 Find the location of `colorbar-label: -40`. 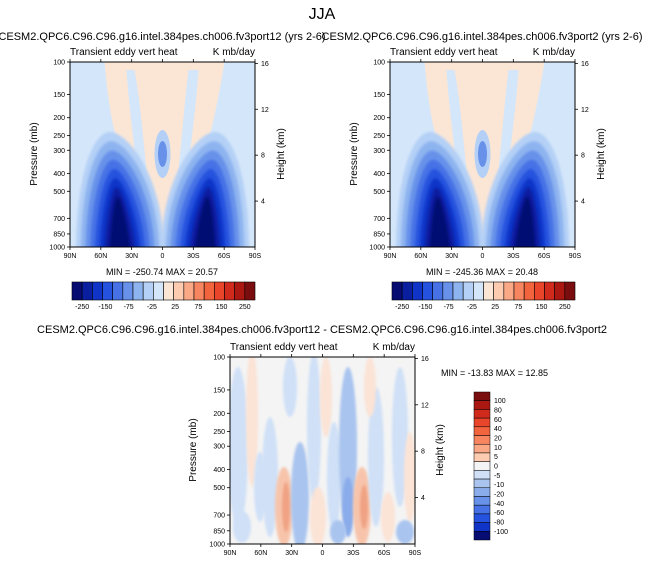

colorbar-label: -40 is located at coordinates (499, 504).